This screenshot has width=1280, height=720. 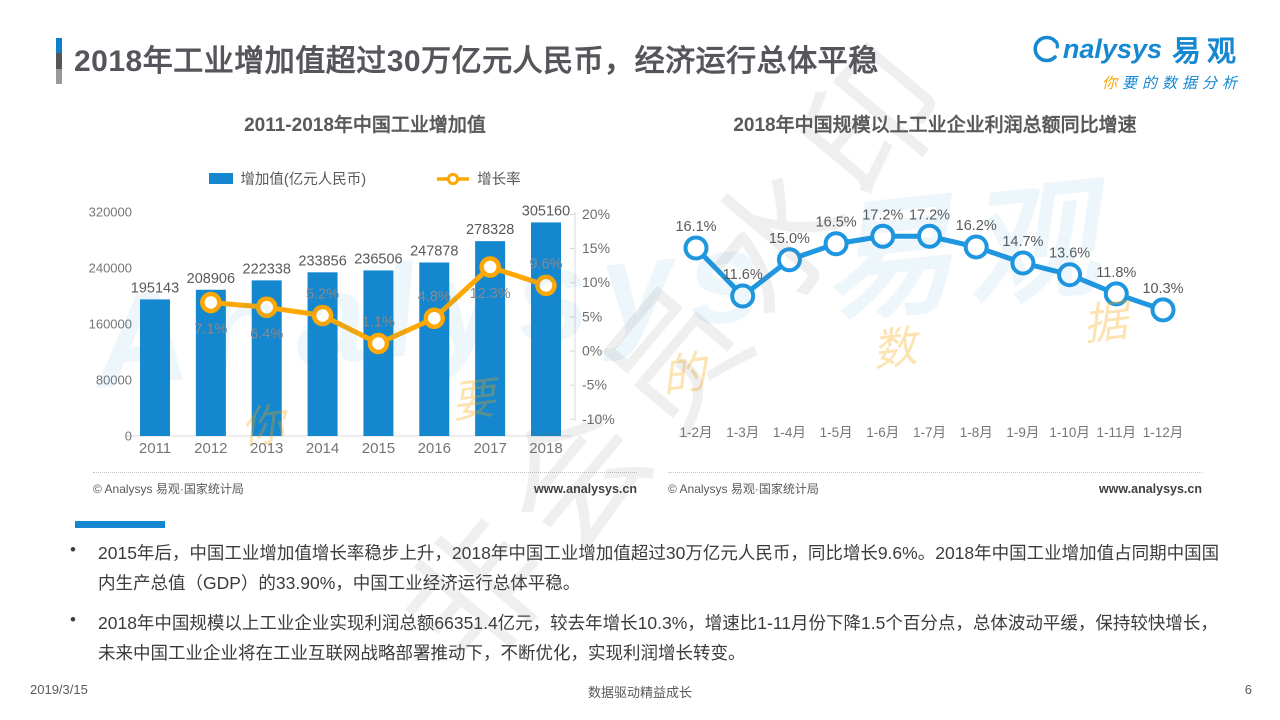 What do you see at coordinates (743, 275) in the screenshot?
I see `profit-point-label: 11.6%` at bounding box center [743, 275].